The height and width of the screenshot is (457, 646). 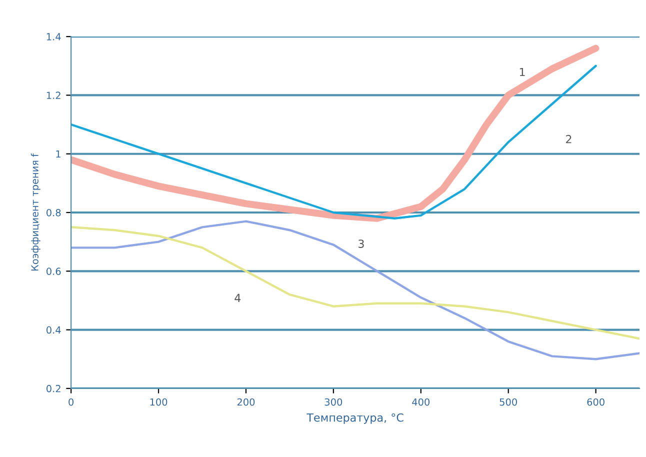 I want to click on x-tick-label: 200, so click(x=246, y=402).